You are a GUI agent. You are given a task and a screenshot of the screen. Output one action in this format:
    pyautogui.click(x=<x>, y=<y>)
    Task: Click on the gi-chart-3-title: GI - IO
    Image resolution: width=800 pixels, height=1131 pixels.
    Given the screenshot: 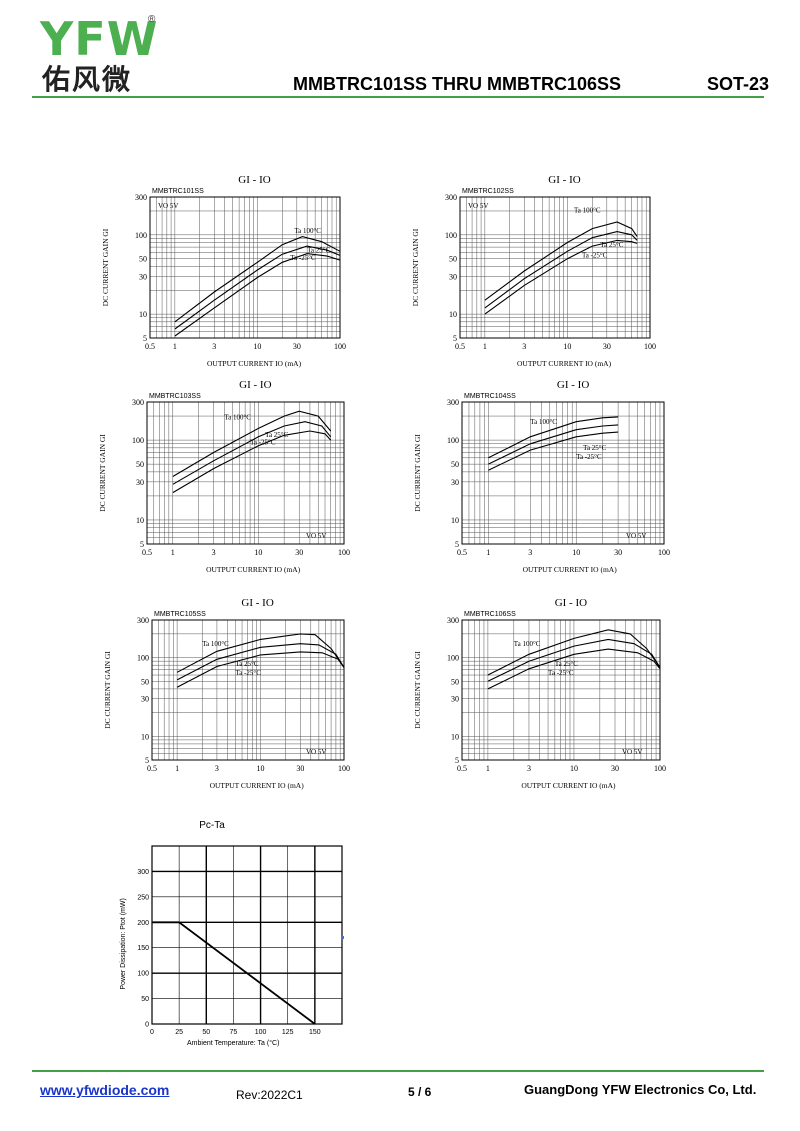 What is the action you would take?
    pyautogui.click(x=255, y=385)
    